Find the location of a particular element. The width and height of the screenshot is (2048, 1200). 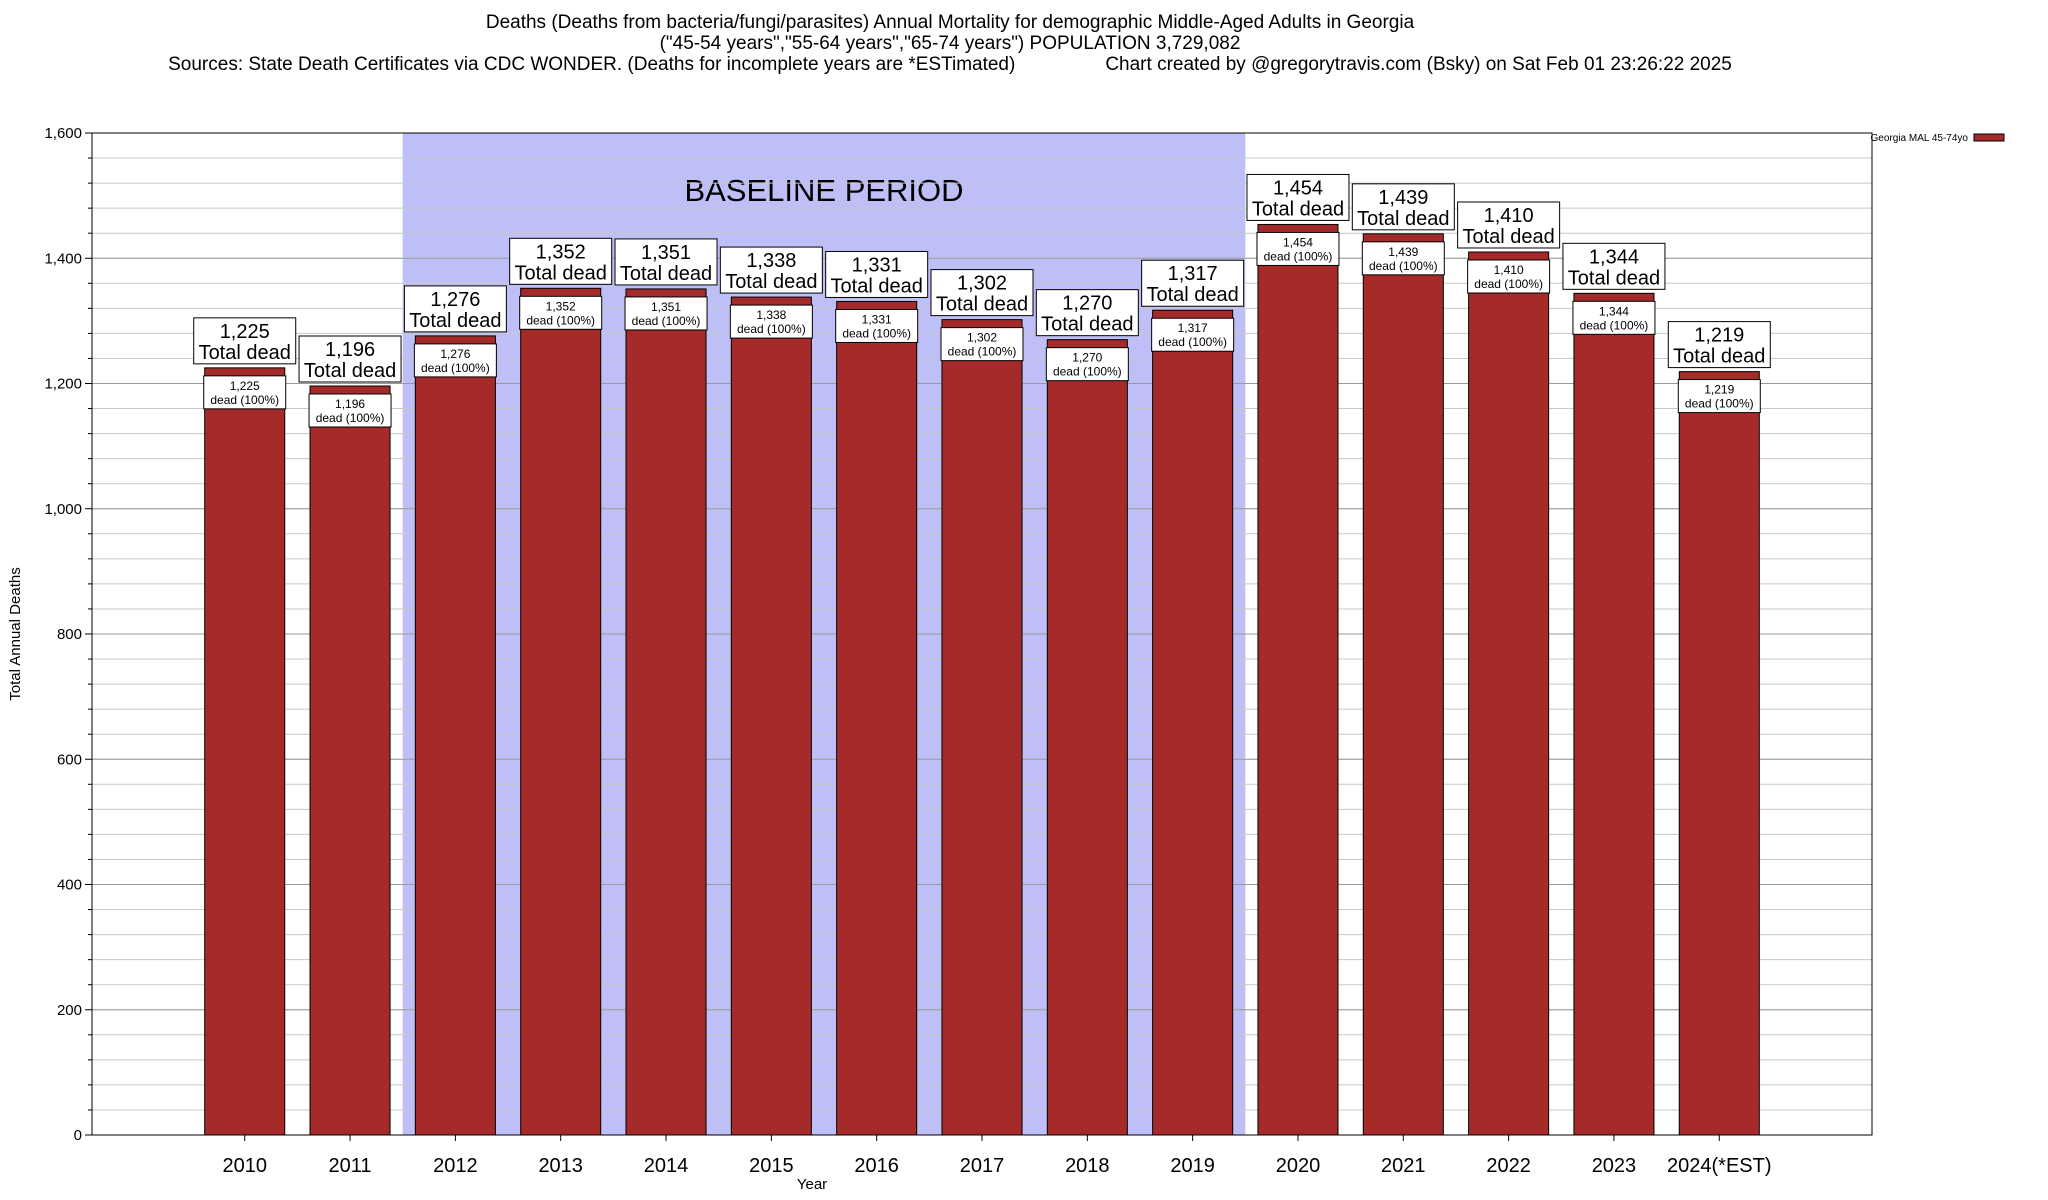

legend-swatch is located at coordinates (1989, 137).